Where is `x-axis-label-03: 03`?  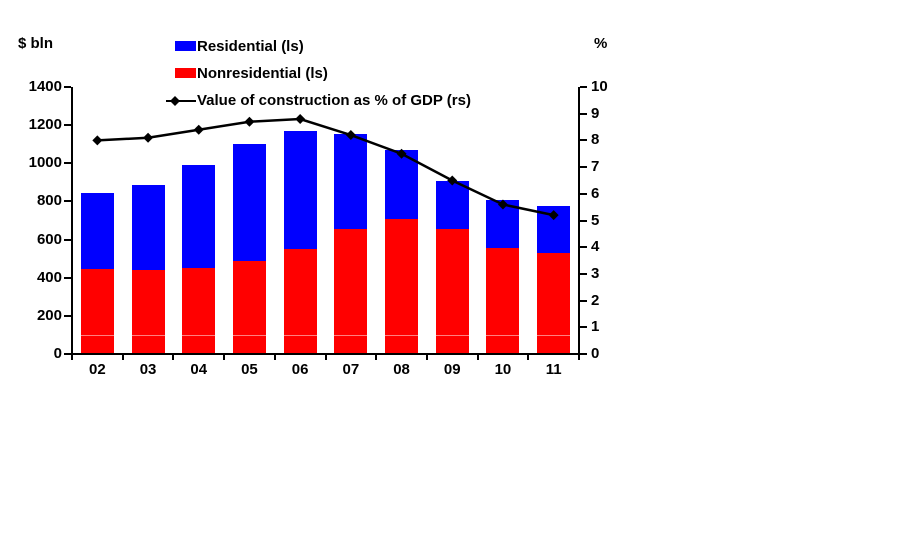
x-axis-label-03: 03 is located at coordinates (148, 369).